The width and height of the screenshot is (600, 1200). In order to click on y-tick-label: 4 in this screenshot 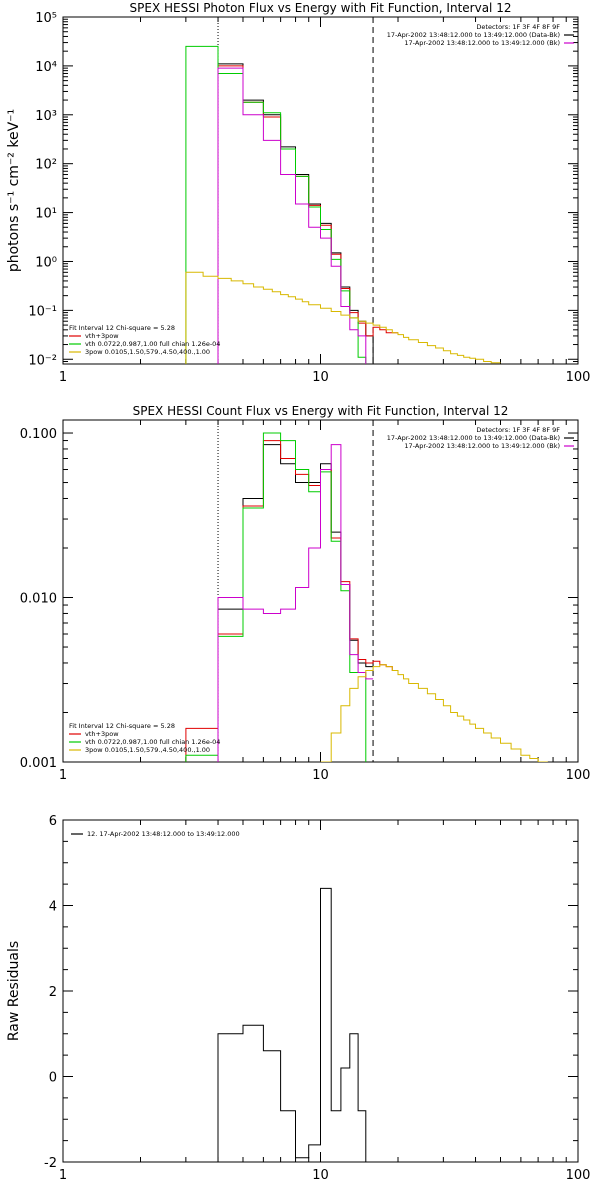, I will do `click(53, 907)`.